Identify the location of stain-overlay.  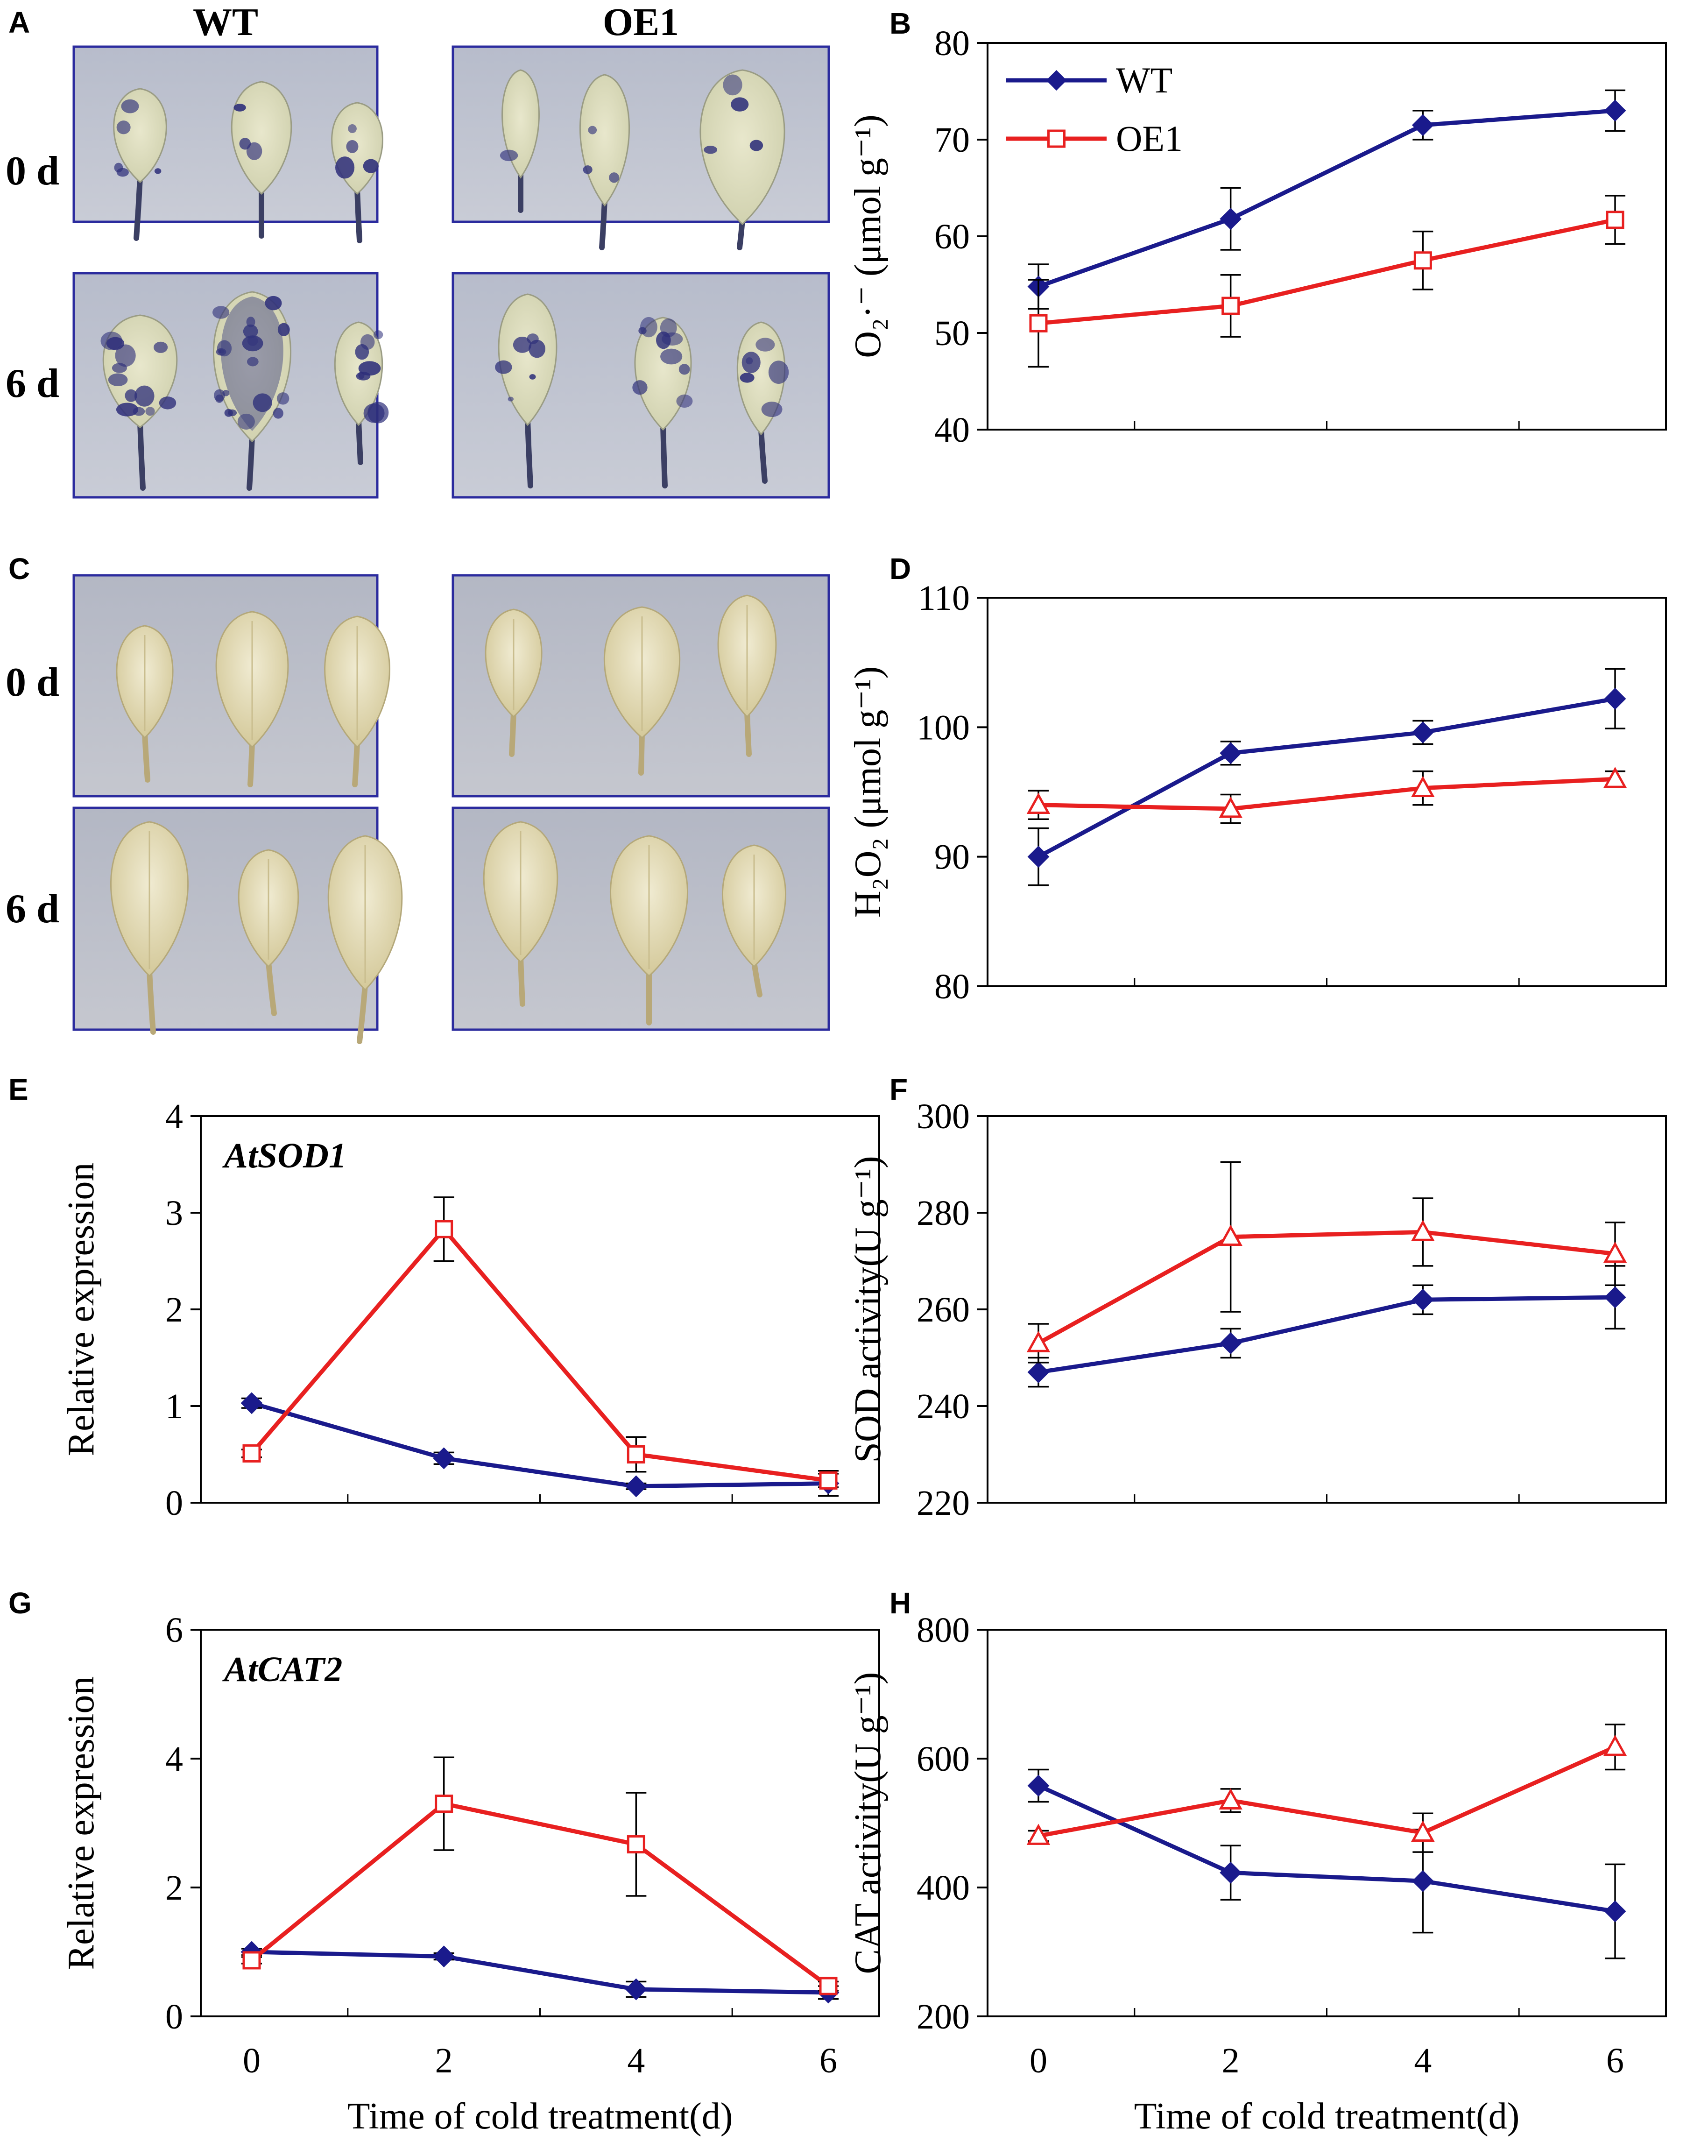
(252, 364).